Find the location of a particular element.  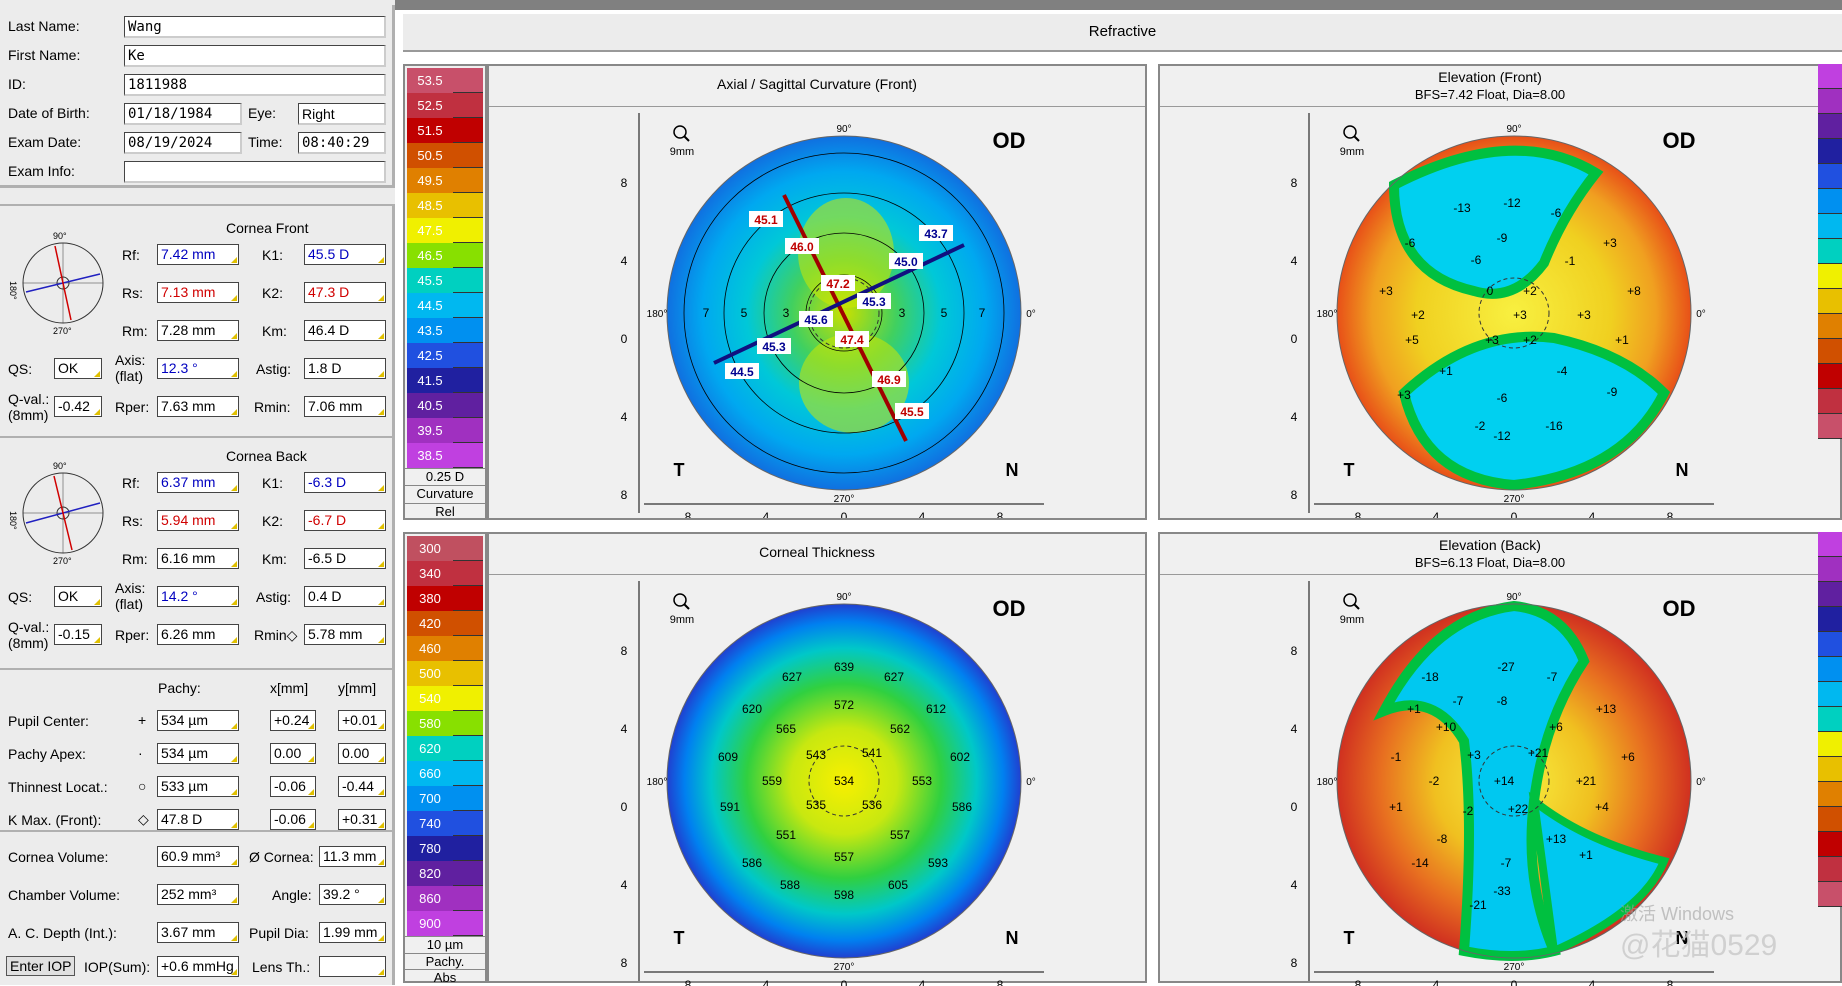

km-label: Km: is located at coordinates (274, 331).